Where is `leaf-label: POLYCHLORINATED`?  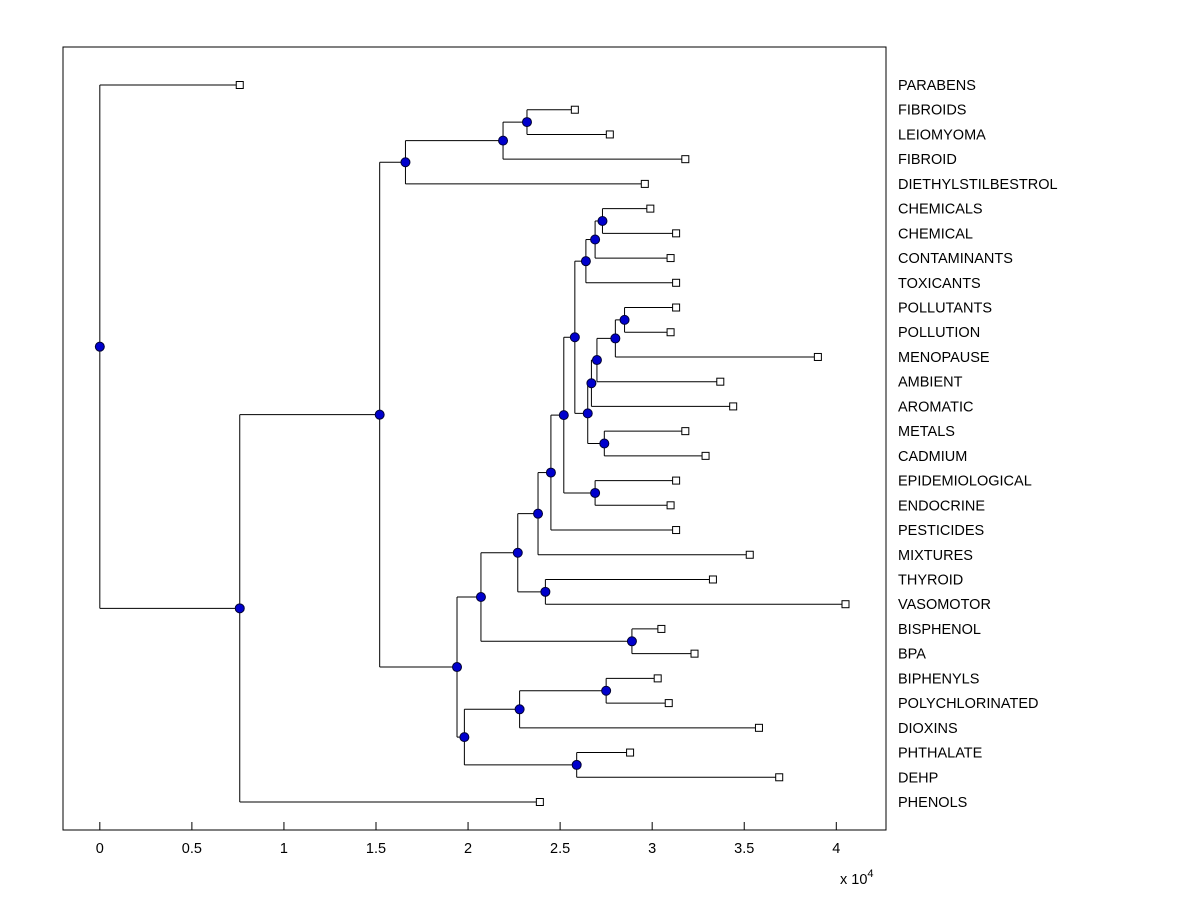 leaf-label: POLYCHLORINATED is located at coordinates (968, 704).